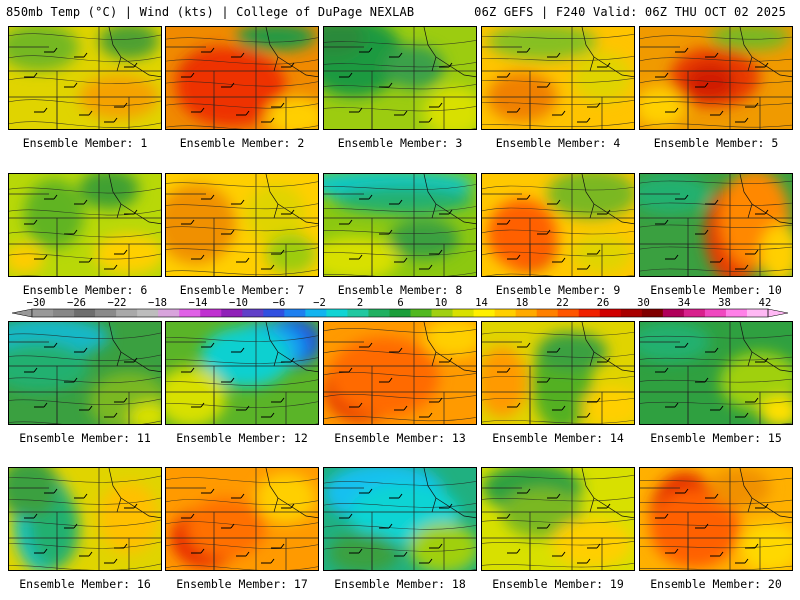  What do you see at coordinates (85, 584) in the screenshot?
I see `ensemble-member-label: Ensemble Member: 16` at bounding box center [85, 584].